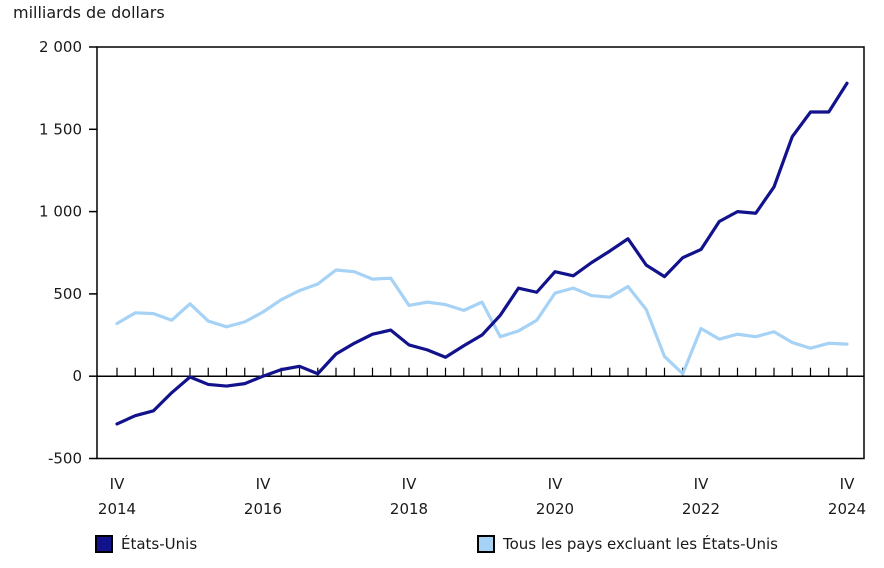 The width and height of the screenshot is (884, 568). I want to click on y-axis-label: 0, so click(77, 376).